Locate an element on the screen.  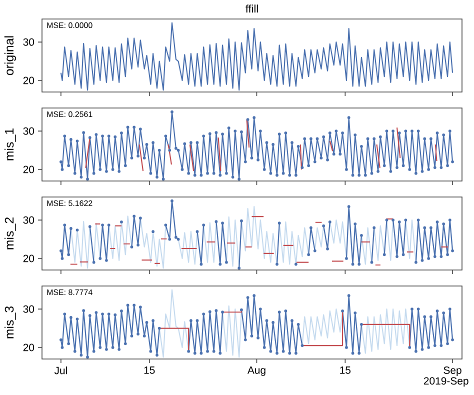
y-axis-title: mis_3 is located at coordinates (10, 322).